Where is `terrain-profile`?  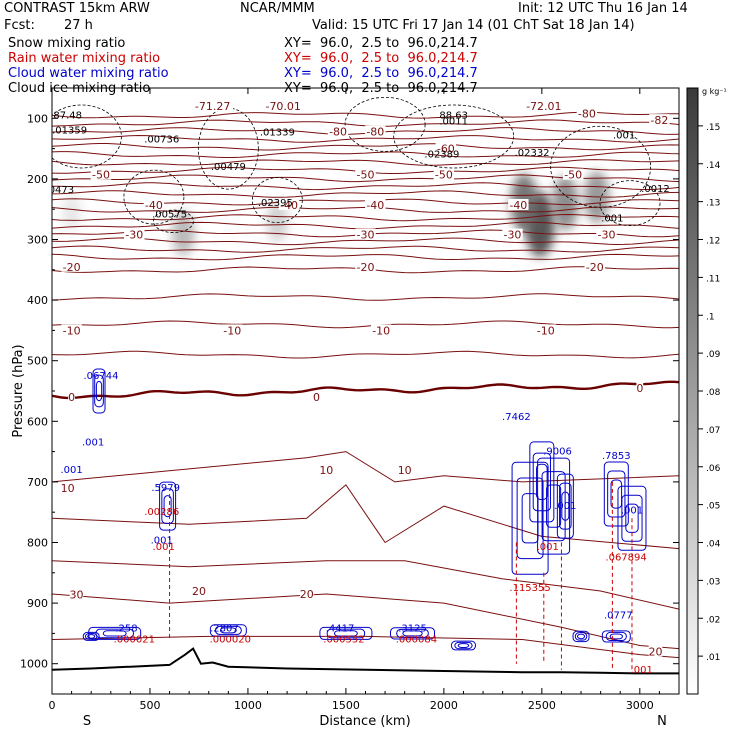
terrain-profile is located at coordinates (365, 661).